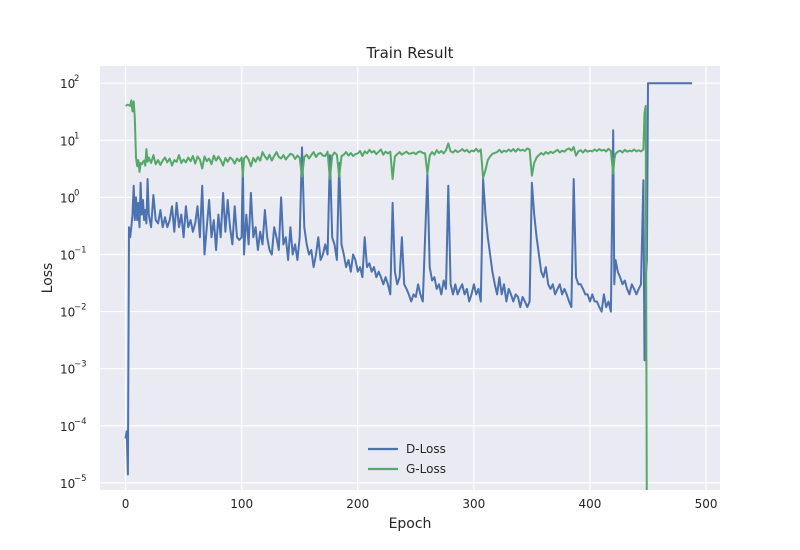  I want to click on y-tick-label: 10⁻³, so click(73, 368).